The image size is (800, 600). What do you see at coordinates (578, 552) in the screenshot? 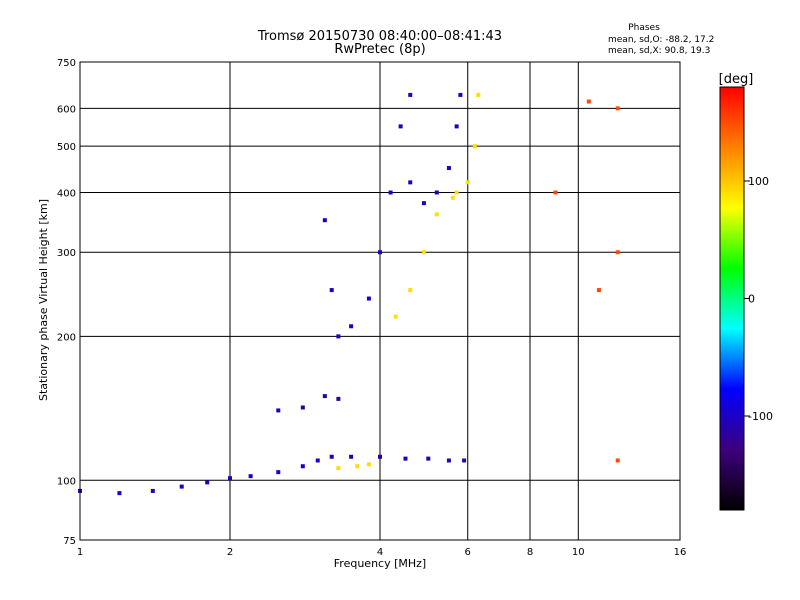
I see `x-tick-label: 10` at bounding box center [578, 552].